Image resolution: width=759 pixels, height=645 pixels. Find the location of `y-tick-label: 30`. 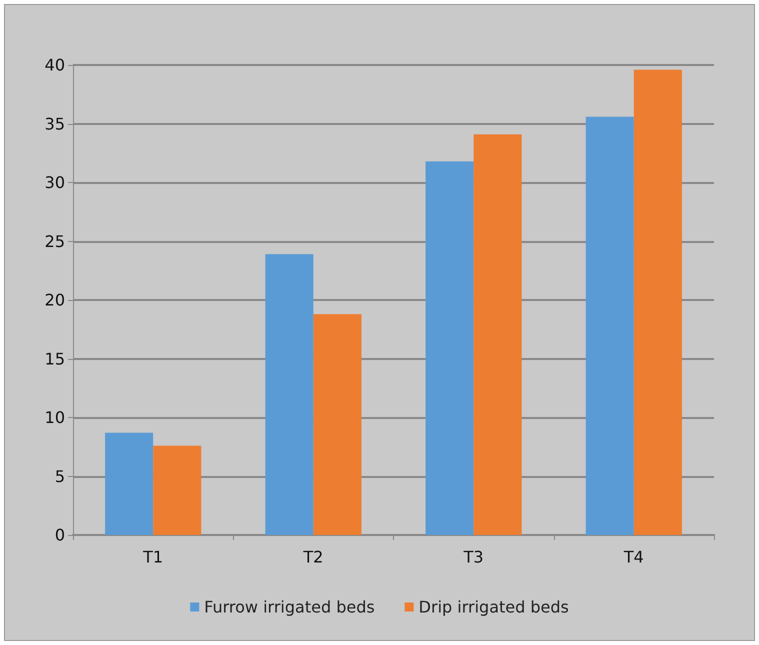

y-tick-label: 30 is located at coordinates (54, 182).